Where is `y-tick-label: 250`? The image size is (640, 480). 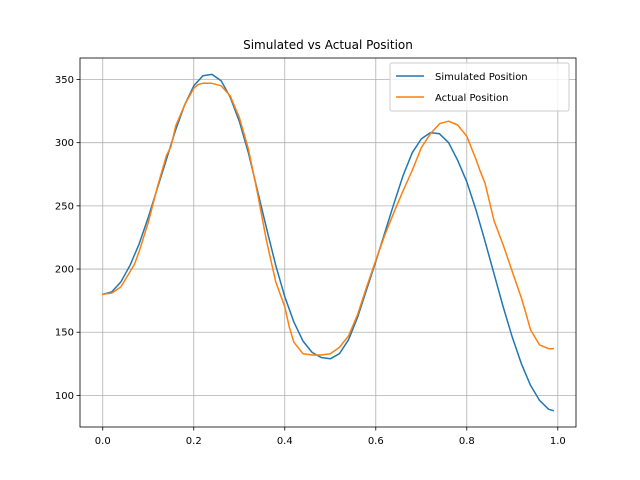 y-tick-label: 250 is located at coordinates (64, 206).